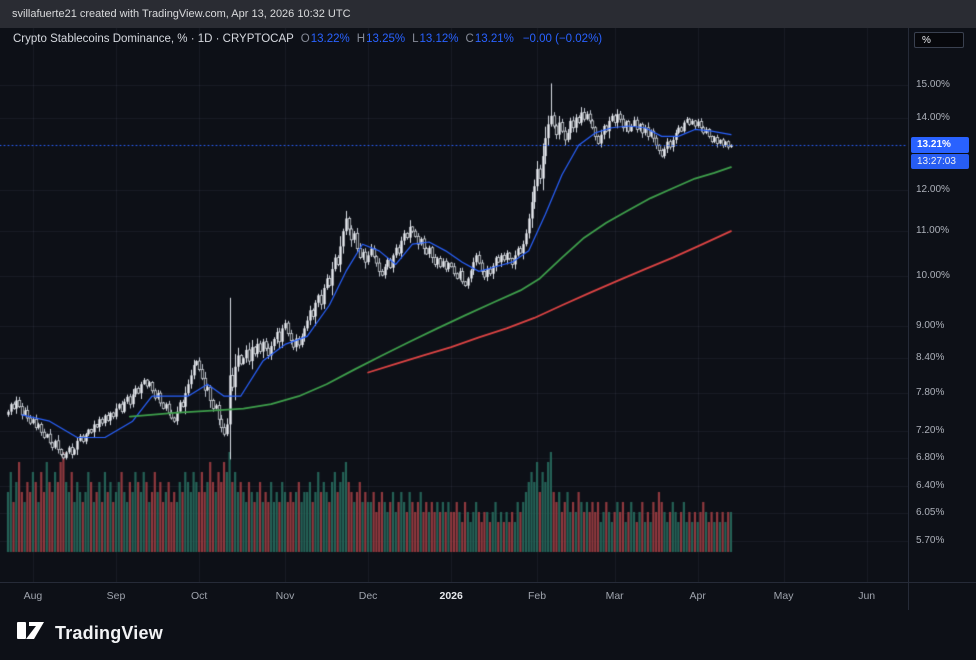  Describe the element at coordinates (939, 40) in the screenshot. I see `unit-percent-button: %` at that location.